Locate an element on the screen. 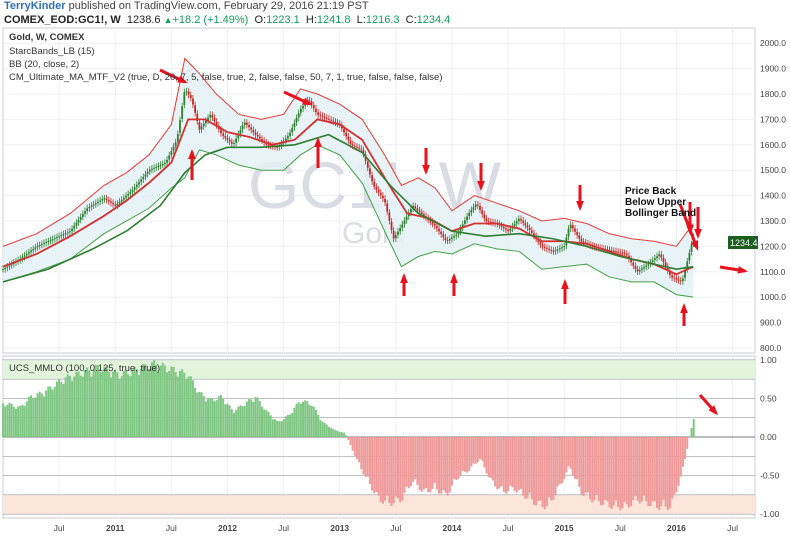  last-price: 1238.6 is located at coordinates (143, 20).